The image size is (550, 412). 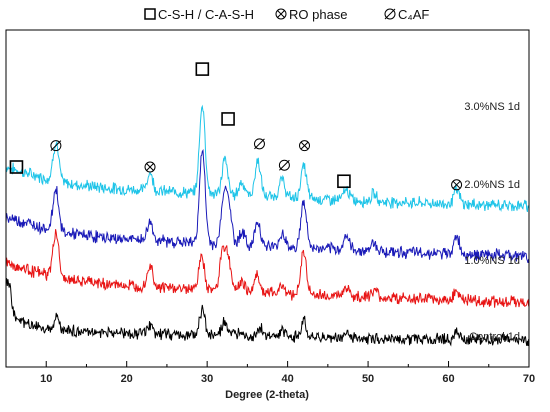 I want to click on legend-square-symbol, so click(x=150, y=14).